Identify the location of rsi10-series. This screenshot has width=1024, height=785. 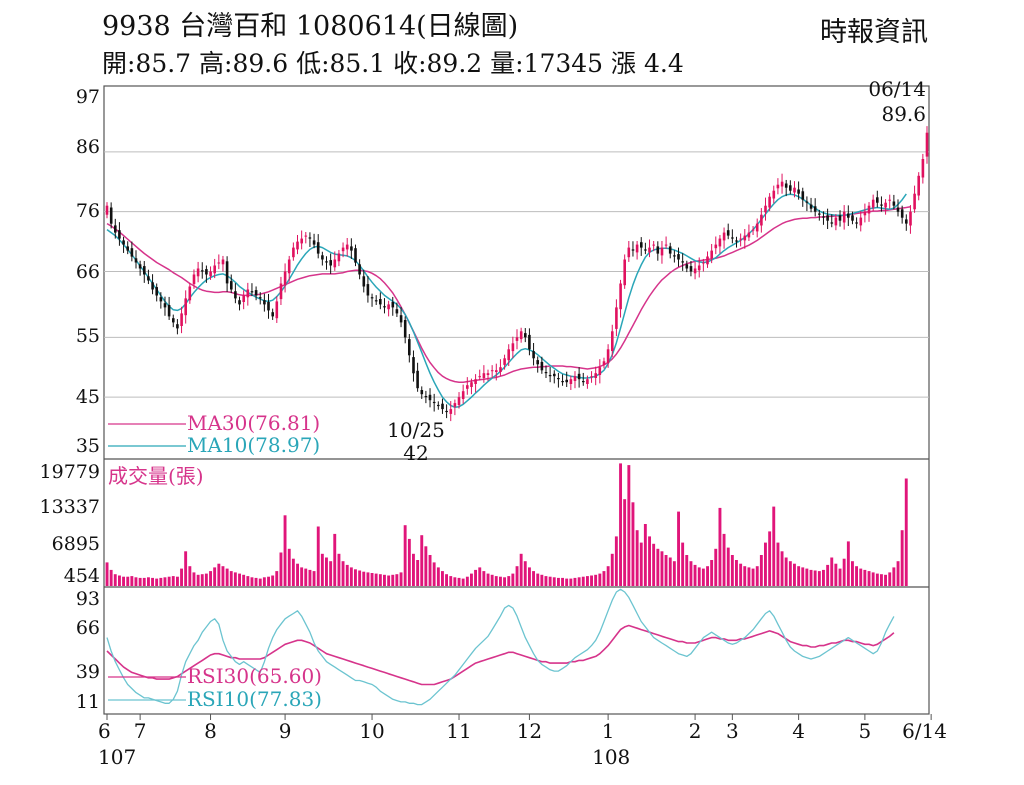
(500, 647).